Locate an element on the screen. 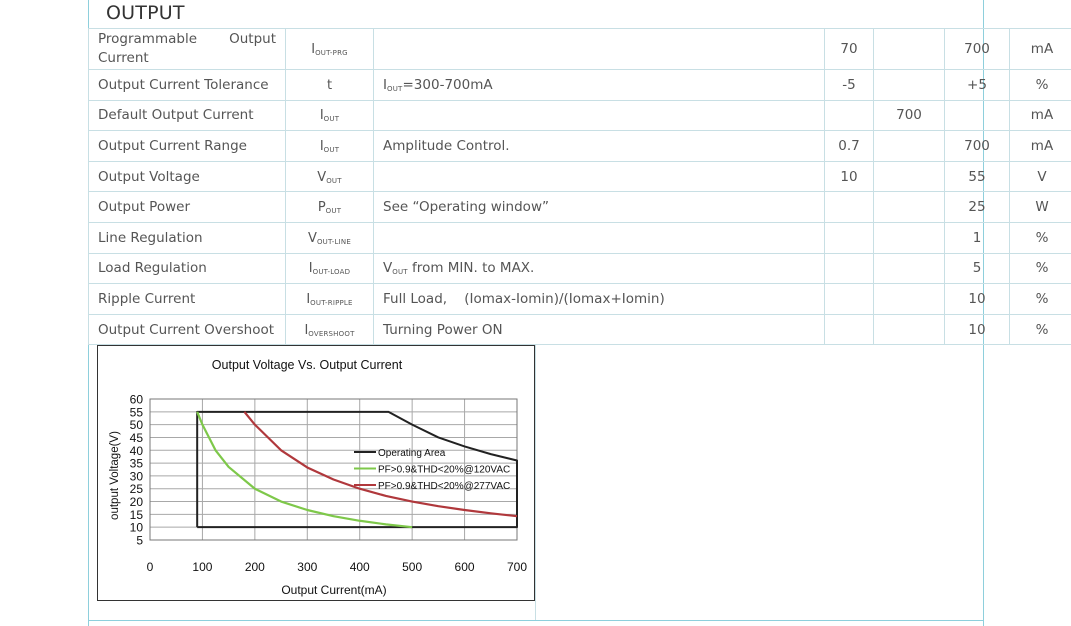 The width and height of the screenshot is (1071, 626). spec-row: Output Voltage VOUT 10 55 V is located at coordinates (579, 176).